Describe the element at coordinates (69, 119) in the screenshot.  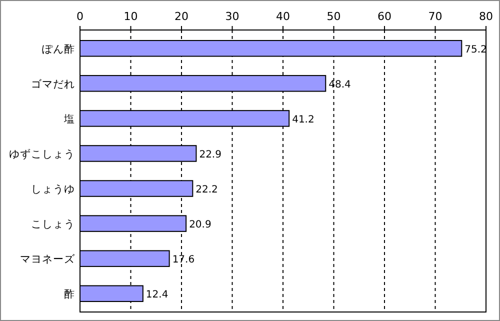
I see `y-tick-label: 塩` at that location.